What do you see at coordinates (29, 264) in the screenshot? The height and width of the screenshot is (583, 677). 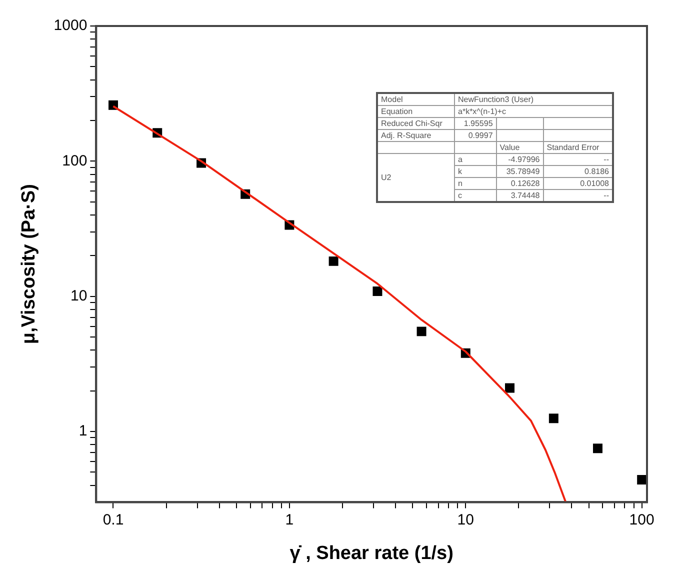 I see `y-axis-title: μ,Viscosity (Pa·S)` at bounding box center [29, 264].